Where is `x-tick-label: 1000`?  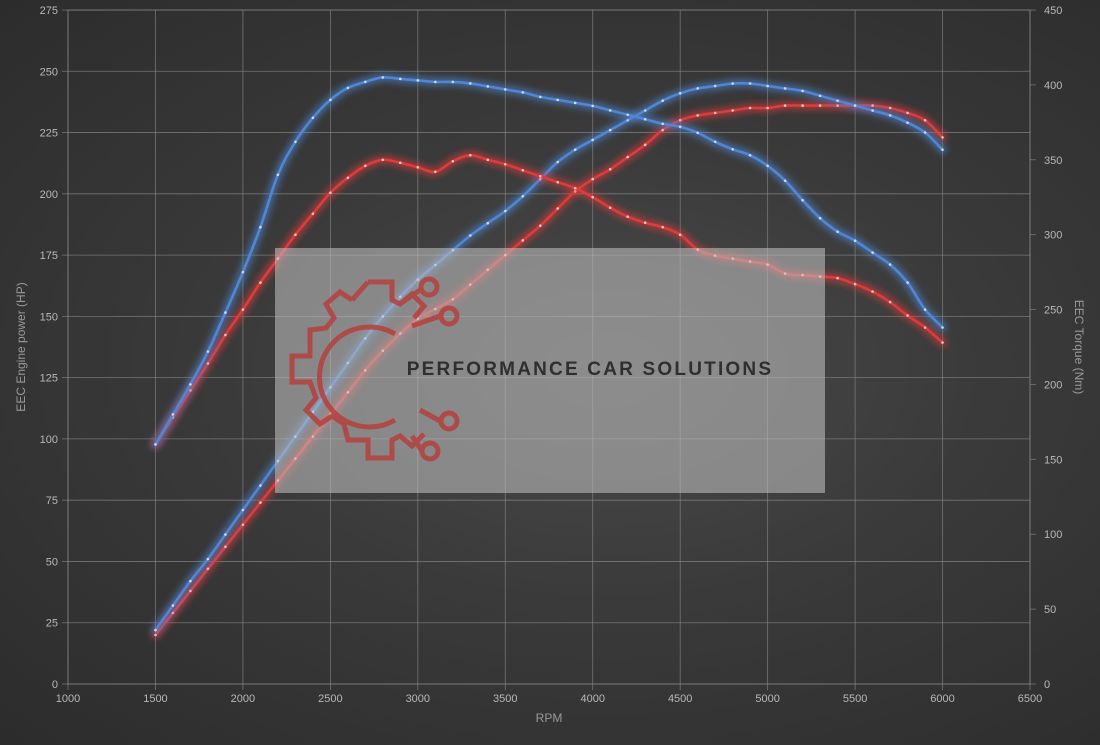 x-tick-label: 1000 is located at coordinates (68, 699).